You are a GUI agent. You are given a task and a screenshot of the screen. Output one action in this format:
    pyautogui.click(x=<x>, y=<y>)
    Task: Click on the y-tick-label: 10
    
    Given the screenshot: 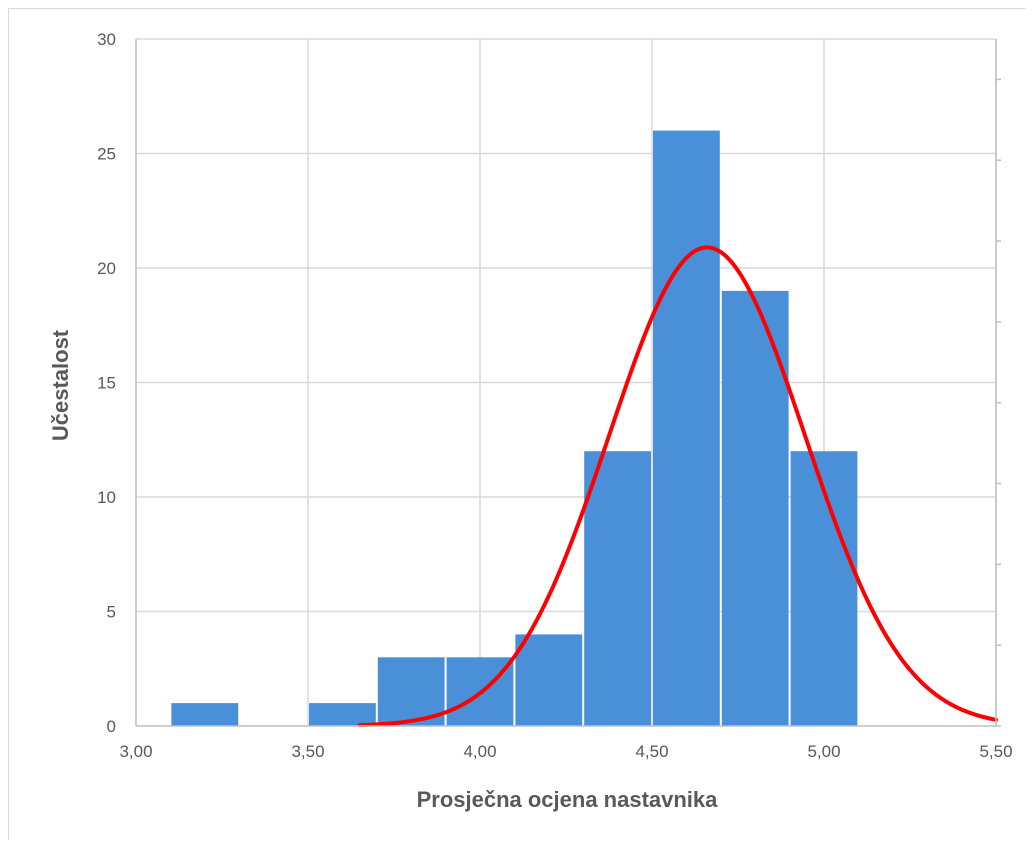 What is the action you would take?
    pyautogui.click(x=106, y=497)
    